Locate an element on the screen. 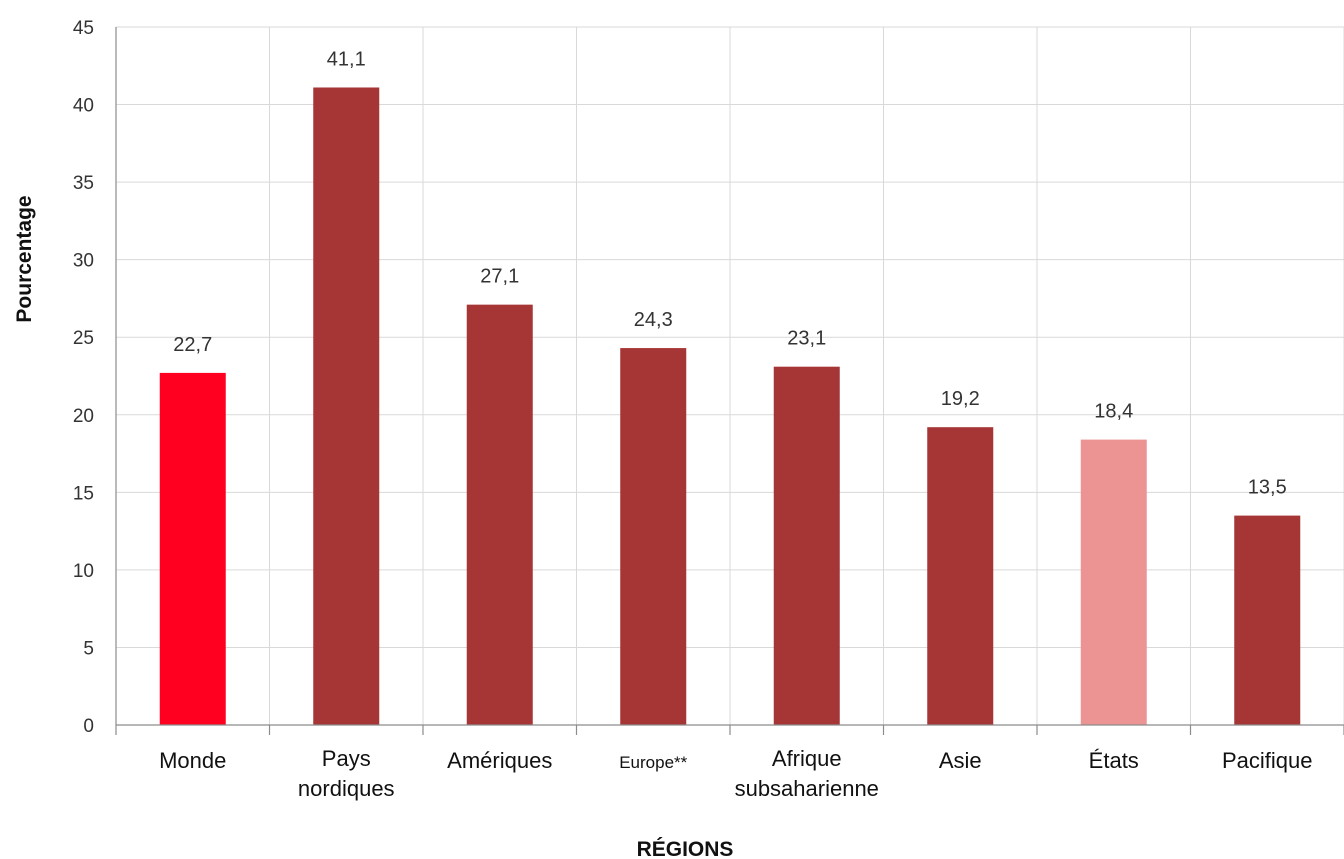  y-tick-label: 30 is located at coordinates (83, 261).